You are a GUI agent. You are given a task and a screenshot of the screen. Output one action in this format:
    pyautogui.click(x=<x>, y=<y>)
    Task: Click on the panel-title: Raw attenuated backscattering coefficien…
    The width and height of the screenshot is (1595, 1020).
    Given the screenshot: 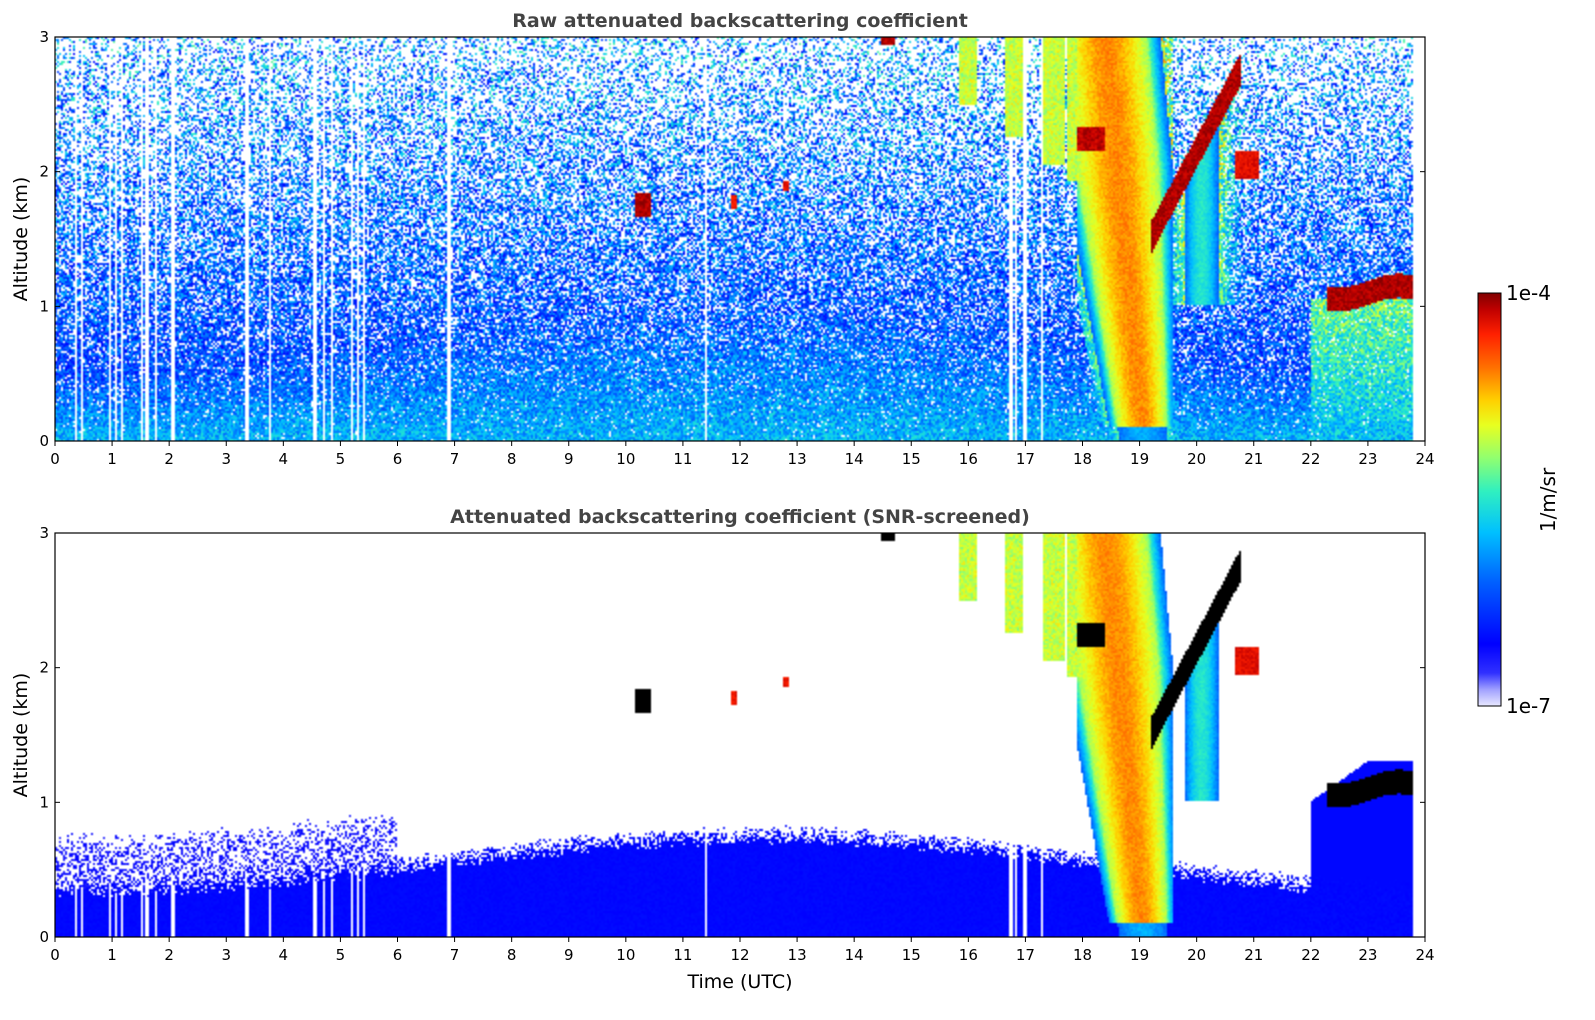 What is the action you would take?
    pyautogui.click(x=740, y=21)
    